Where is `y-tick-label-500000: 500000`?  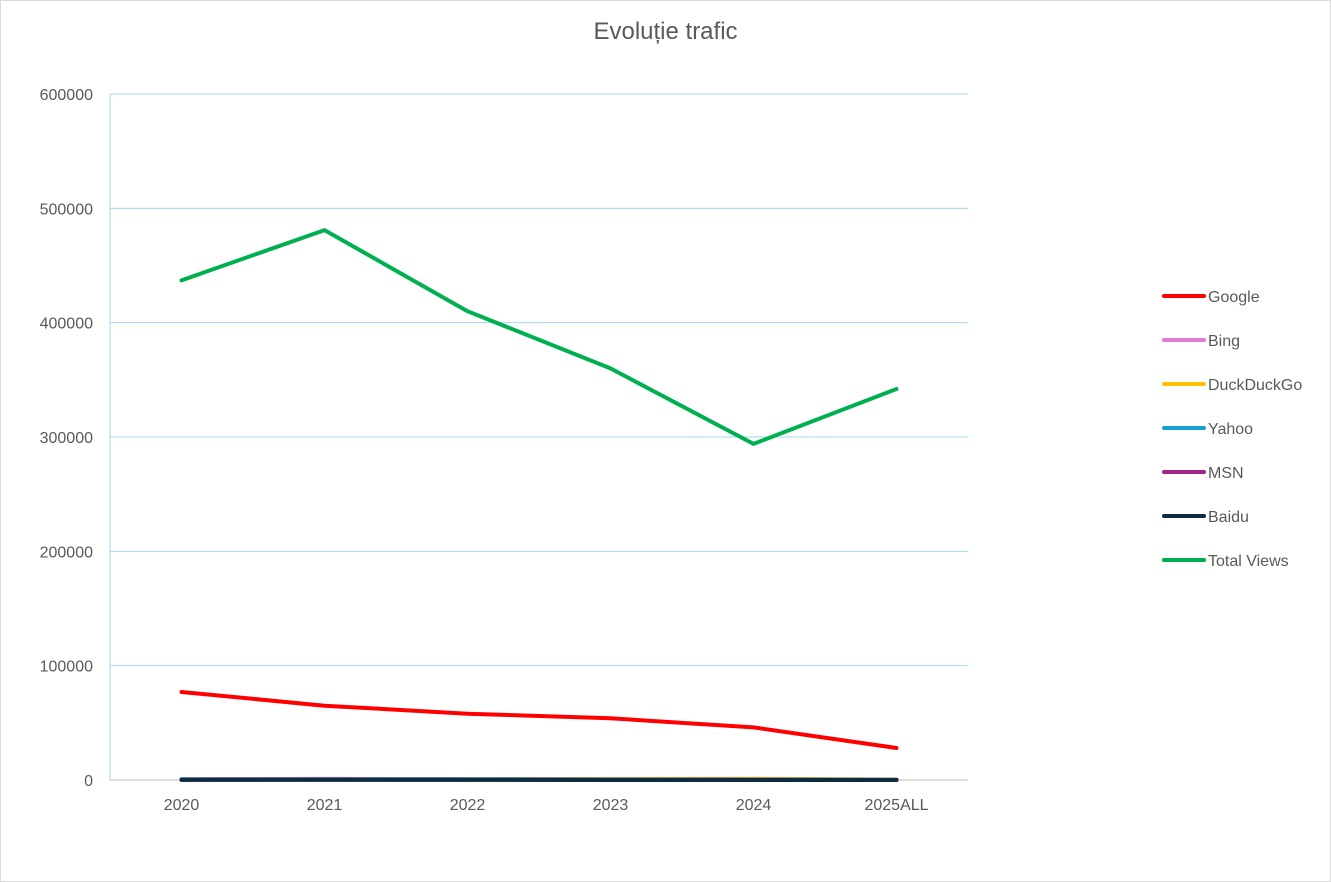
y-tick-label-500000: 500000 is located at coordinates (66, 209).